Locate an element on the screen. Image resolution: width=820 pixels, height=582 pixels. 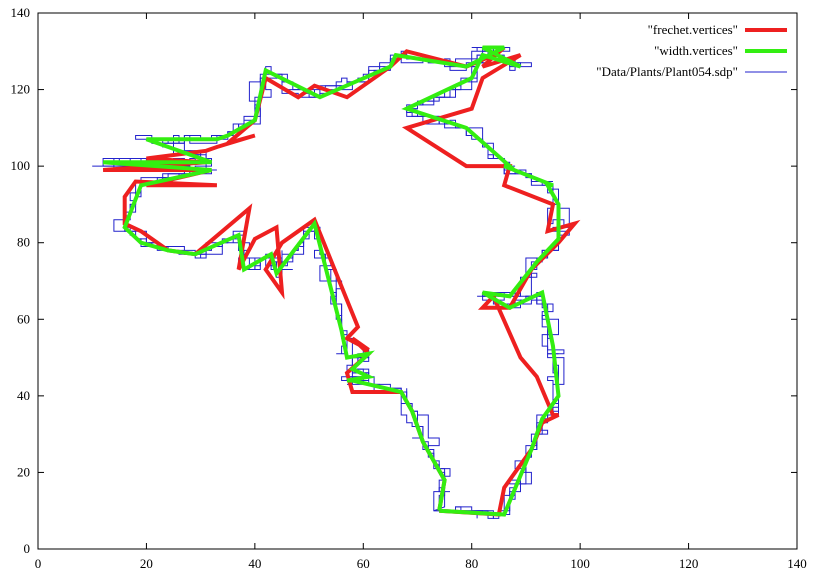
y-tick-label: 0 is located at coordinates (27, 548).